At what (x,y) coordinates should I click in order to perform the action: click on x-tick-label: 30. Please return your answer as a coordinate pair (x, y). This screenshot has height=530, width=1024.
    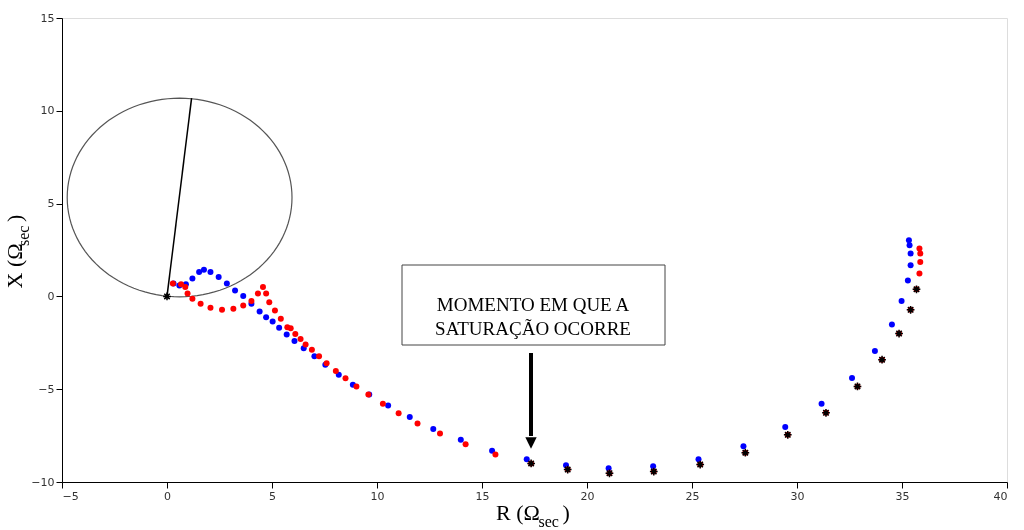
    Looking at the image, I should click on (797, 496).